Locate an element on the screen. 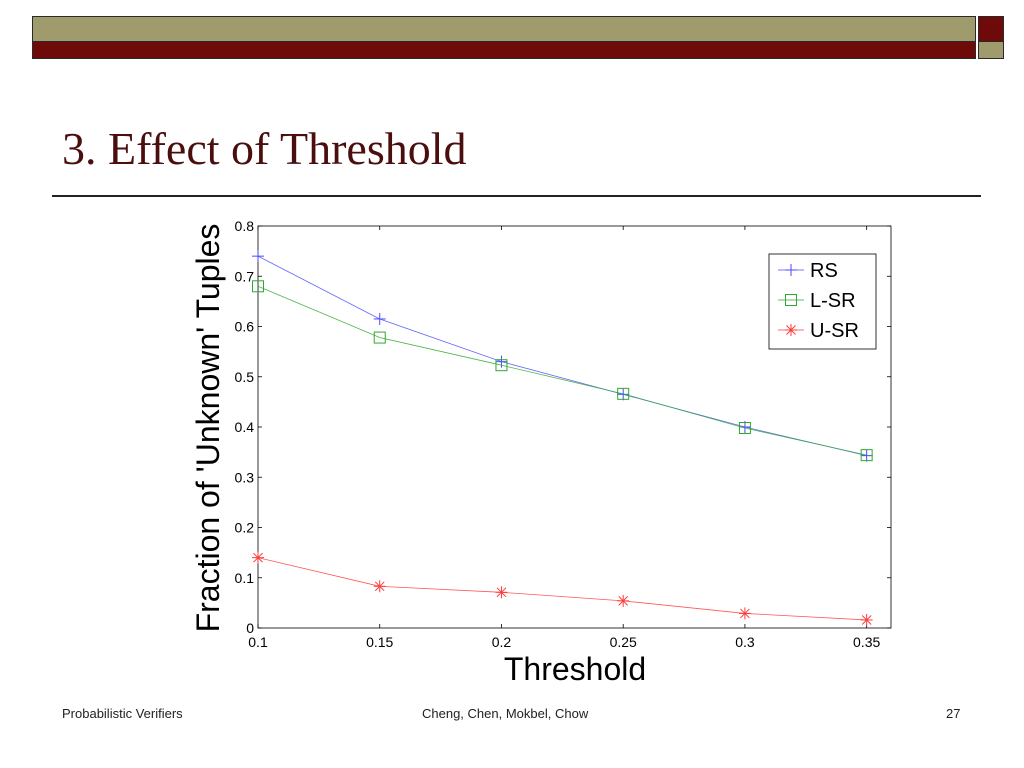 The image size is (1024, 768). y-tick-label: 0 is located at coordinates (250, 628).